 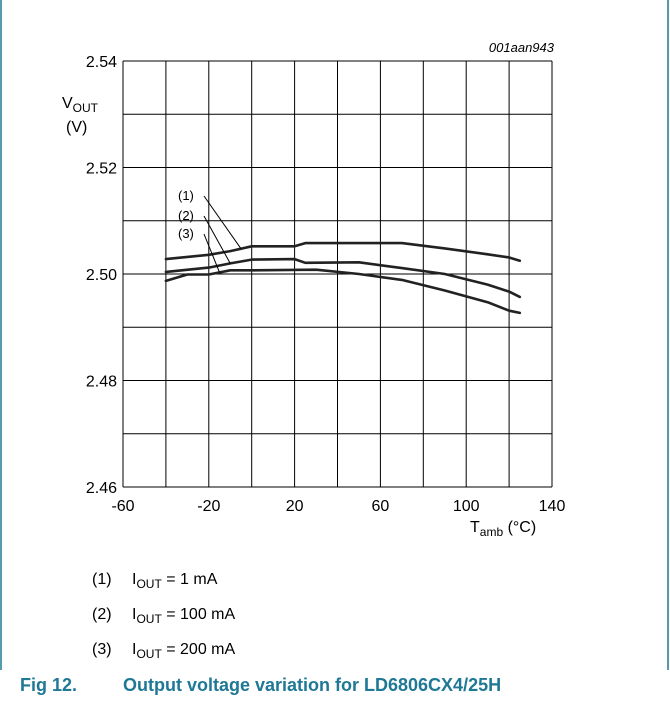 What do you see at coordinates (76, 127) in the screenshot?
I see `y-axis-unit: (V)` at bounding box center [76, 127].